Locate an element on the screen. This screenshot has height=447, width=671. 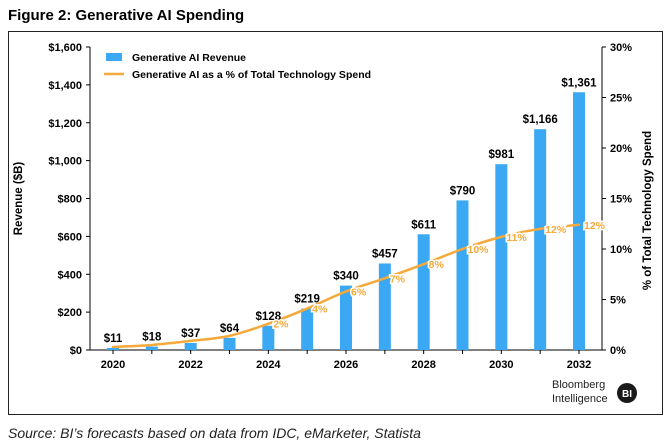
y-right-tick-label: 0% is located at coordinates (618, 351).